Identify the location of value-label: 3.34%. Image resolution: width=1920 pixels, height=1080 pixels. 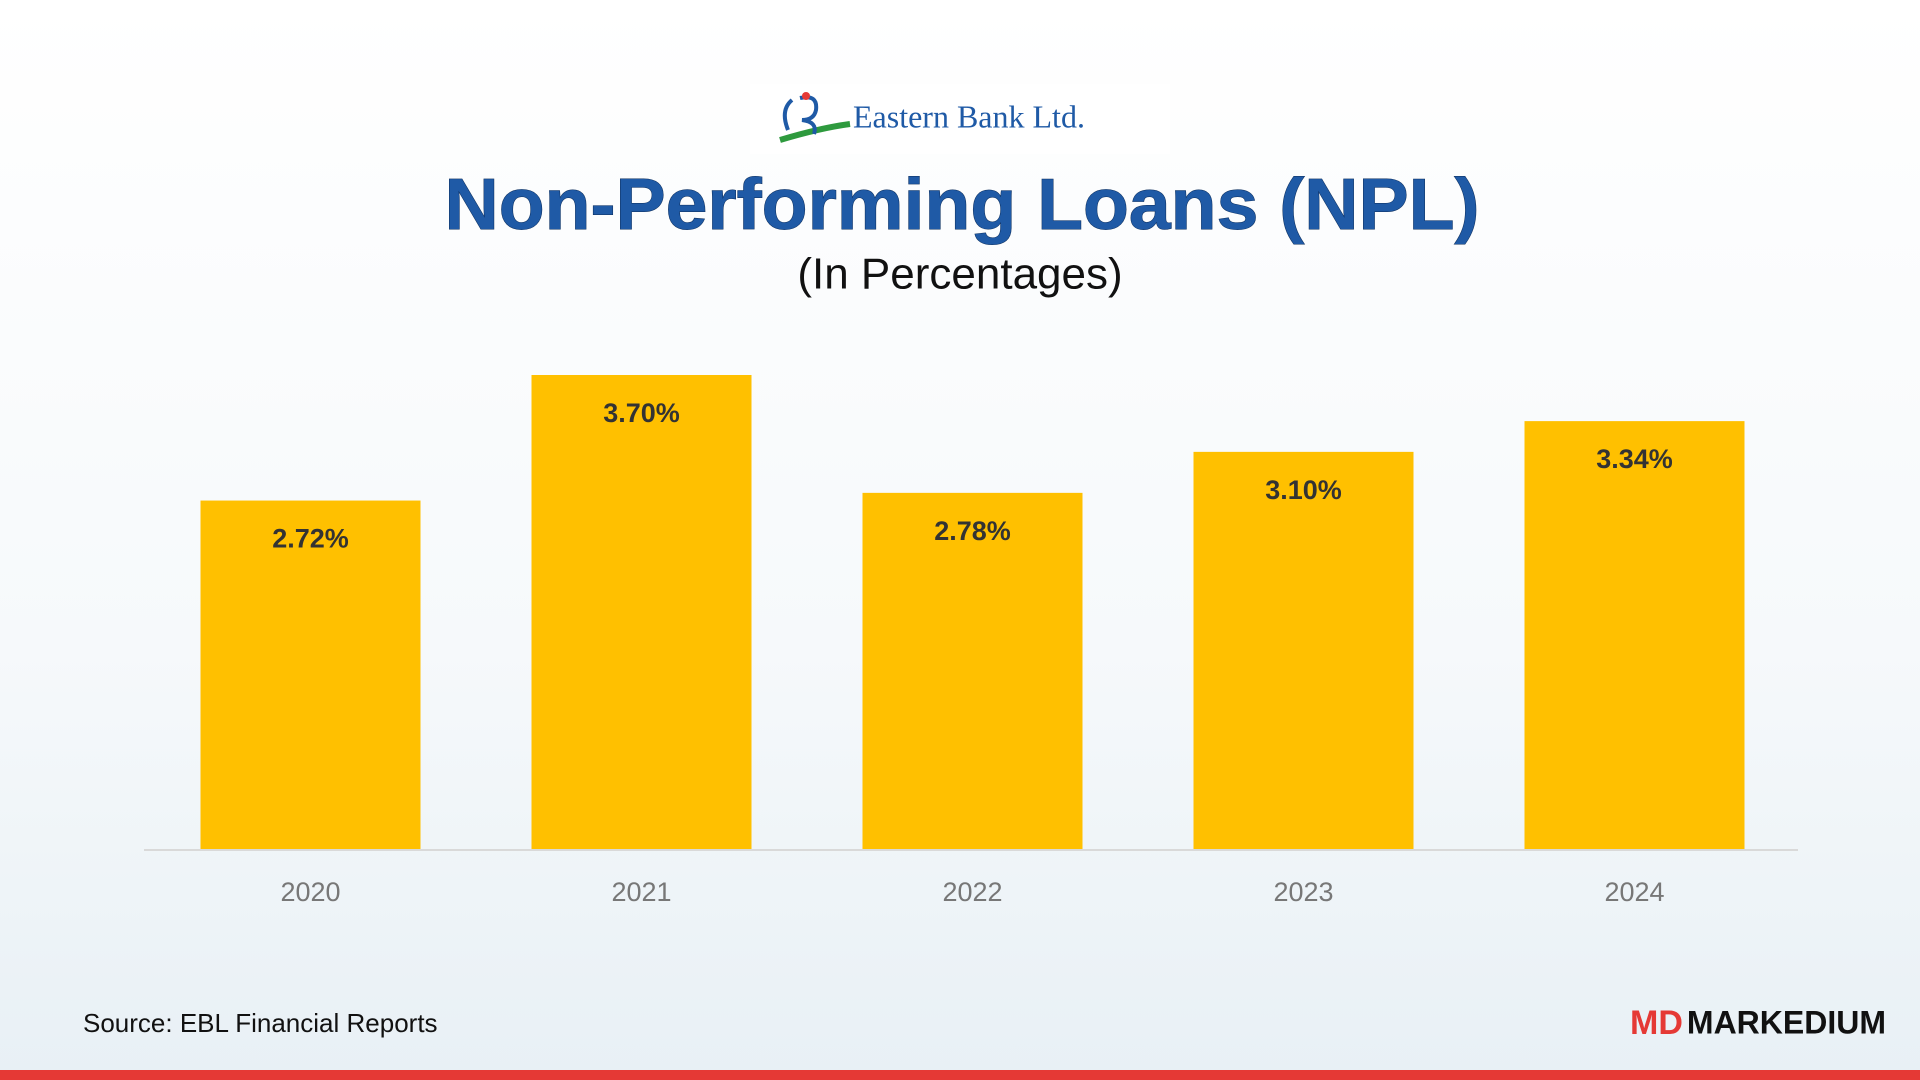
(1634, 459).